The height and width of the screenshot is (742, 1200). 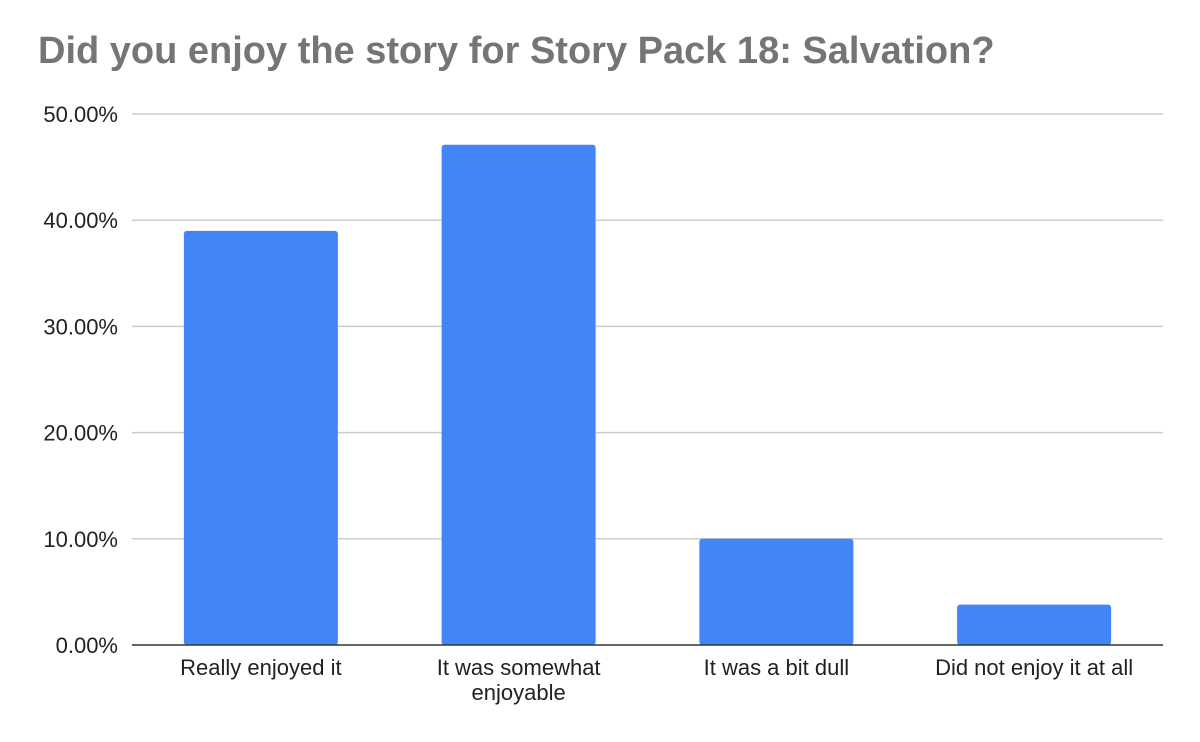 What do you see at coordinates (777, 667) in the screenshot?
I see `x-category-label: It was a bit dull` at bounding box center [777, 667].